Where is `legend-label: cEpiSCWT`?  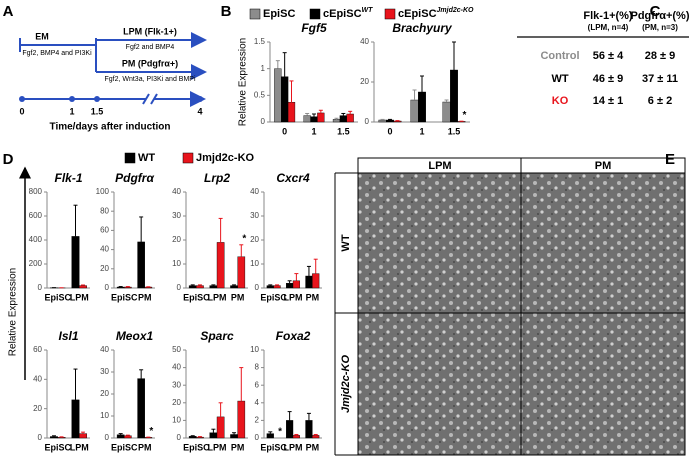 legend-label: cEpiSCWT is located at coordinates (348, 13).